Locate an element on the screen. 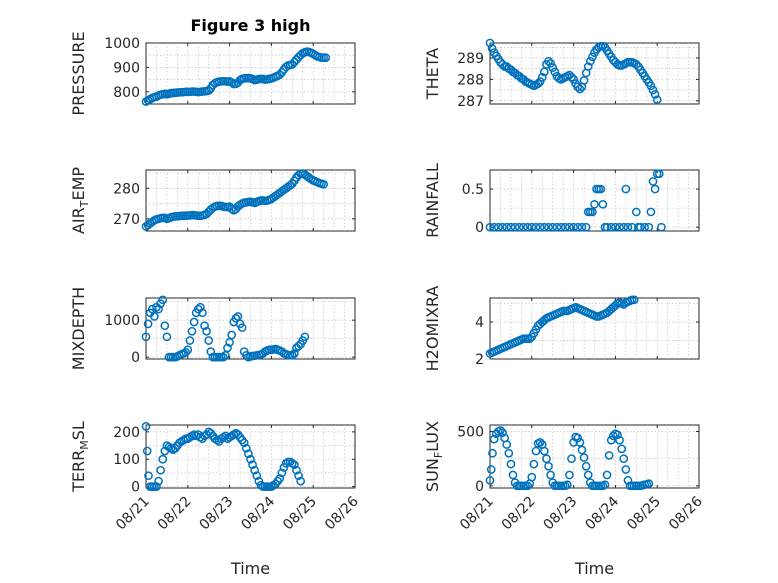 Image resolution: width=778 pixels, height=583 pixels. subplot-5: 2 4 H2OMIXRA is located at coordinates (561, 328).